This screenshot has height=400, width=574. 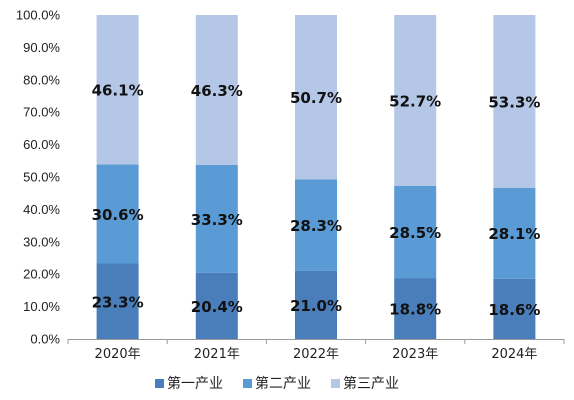 I want to click on data-label: 50.7%, so click(x=316, y=98).